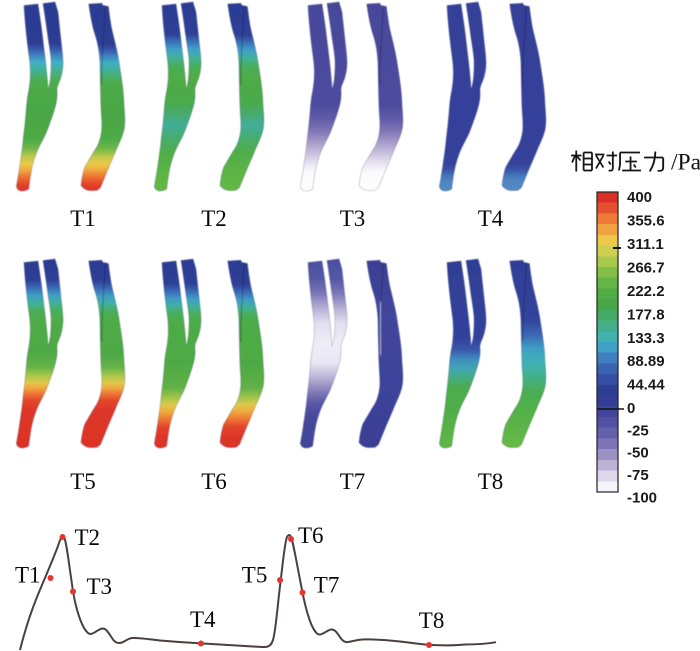 Image resolution: width=700 pixels, height=651 pixels. I want to click on svg-text: -25, so click(638, 431).